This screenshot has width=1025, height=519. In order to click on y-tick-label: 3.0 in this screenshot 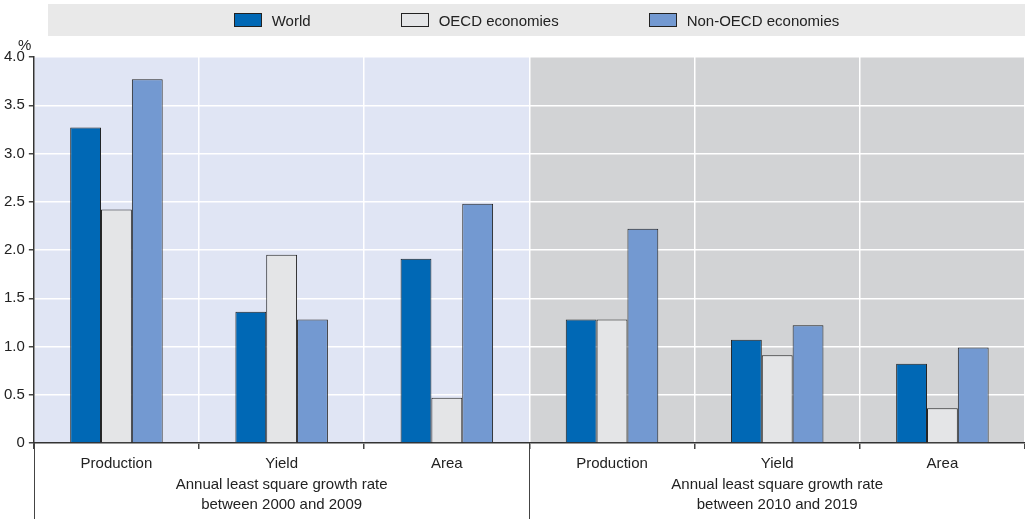, I will do `click(14, 152)`.